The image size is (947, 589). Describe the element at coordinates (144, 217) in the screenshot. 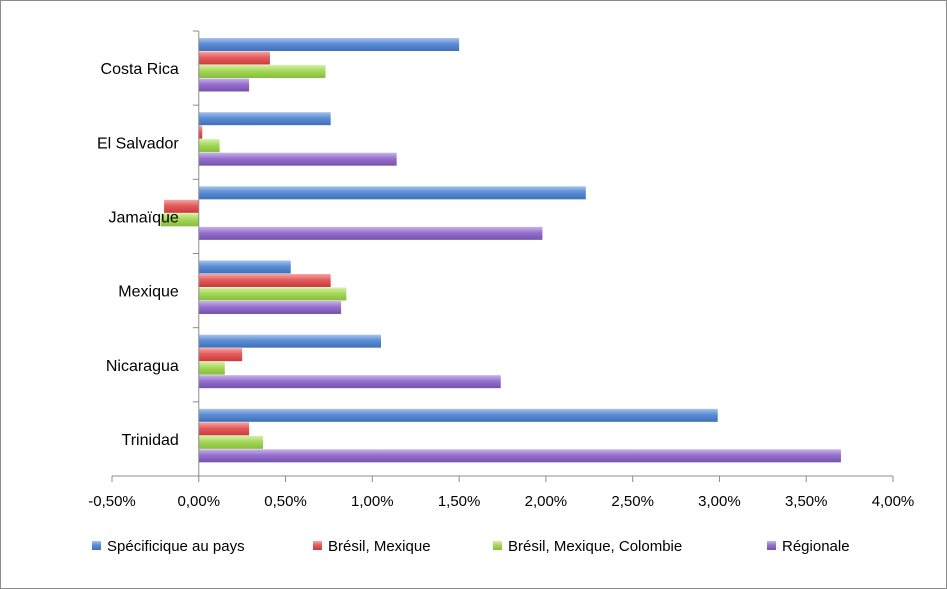

I see `category-label: Jamaïque` at that location.